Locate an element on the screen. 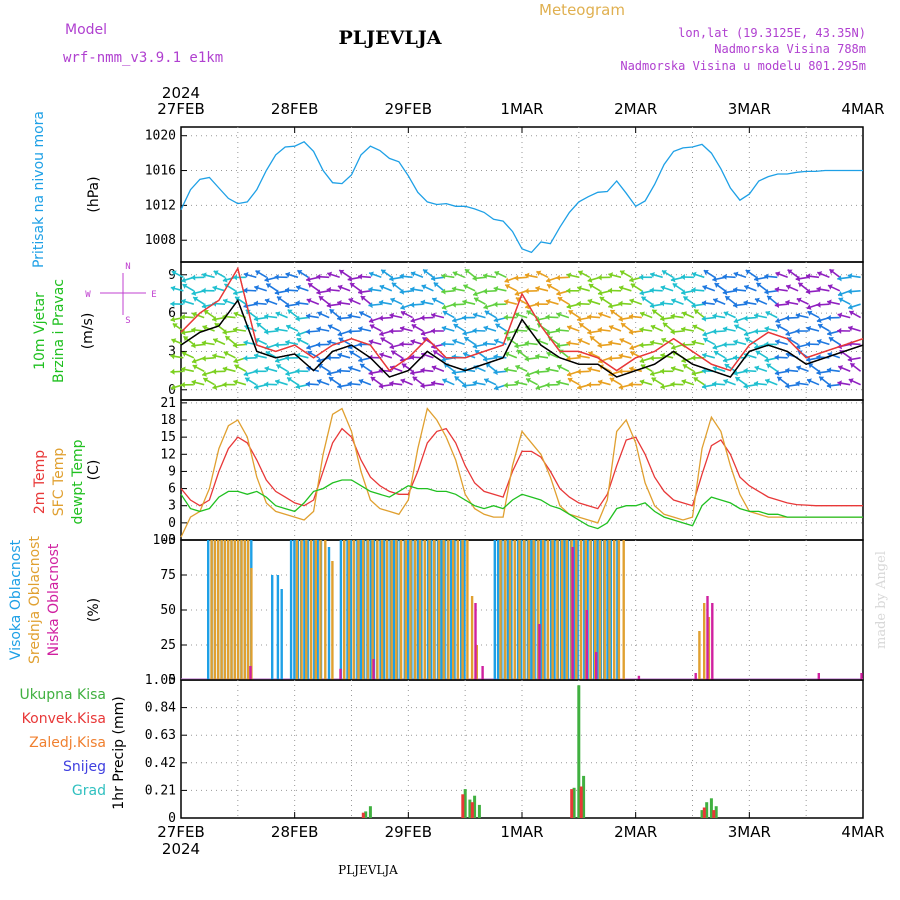 The image size is (900, 900). precip-legend-label: Ukupna Kisa is located at coordinates (62, 695).